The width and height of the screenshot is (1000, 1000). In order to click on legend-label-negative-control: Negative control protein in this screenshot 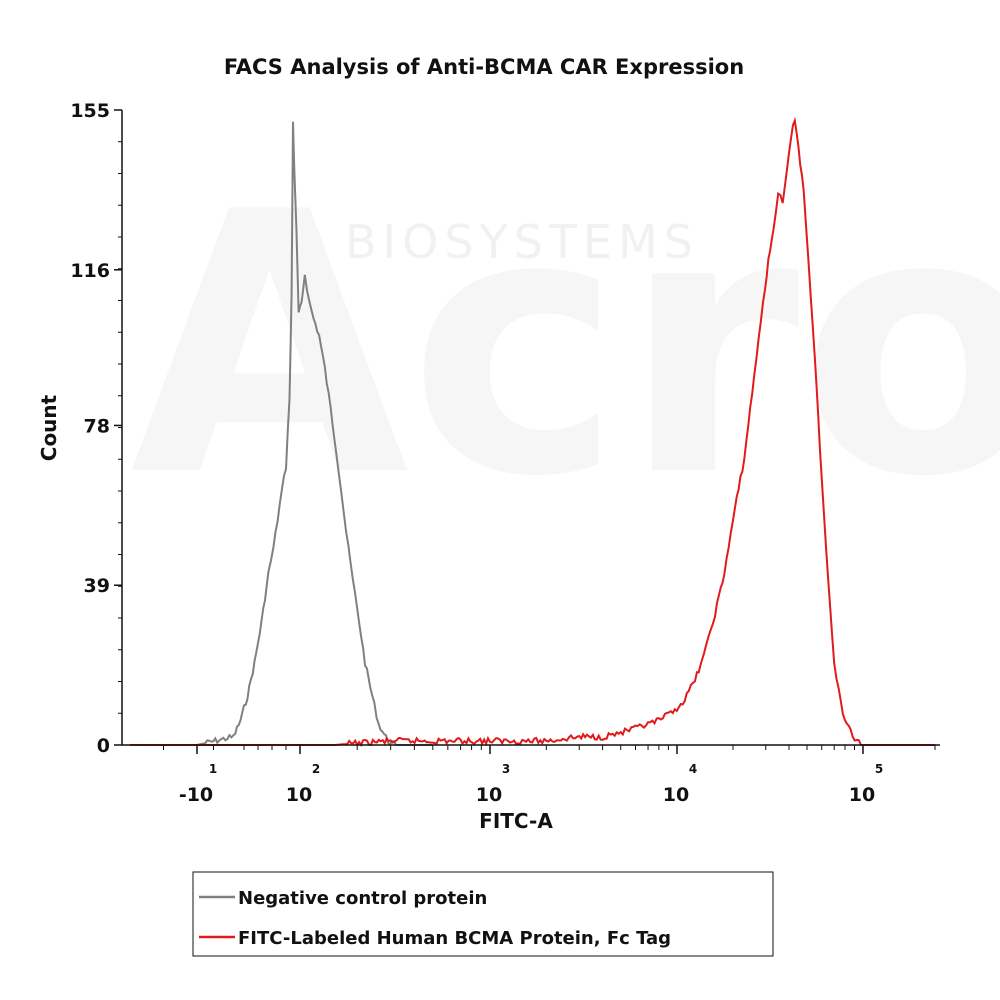, I will do `click(362, 898)`.